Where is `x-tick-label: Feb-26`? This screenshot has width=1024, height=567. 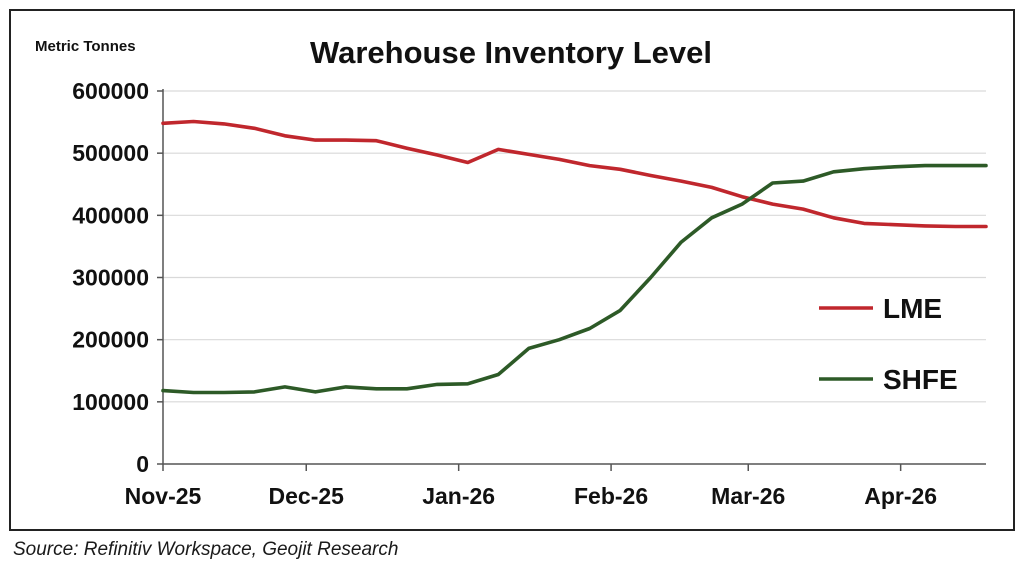 x-tick-label: Feb-26 is located at coordinates (611, 496).